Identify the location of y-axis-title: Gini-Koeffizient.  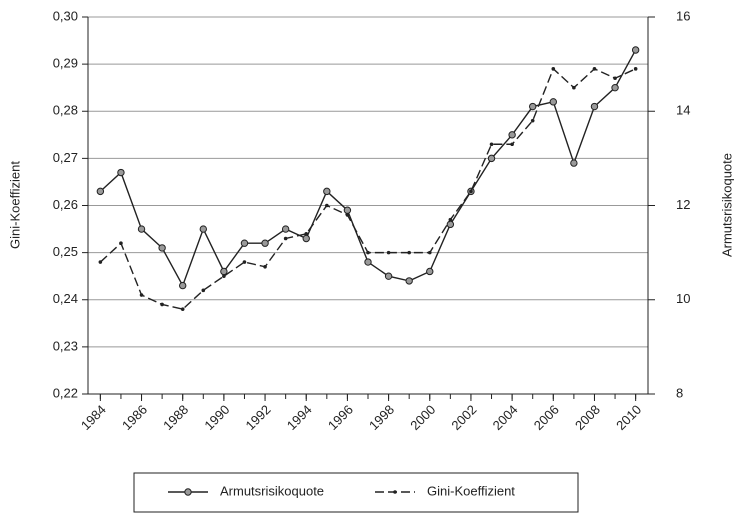
(14, 205).